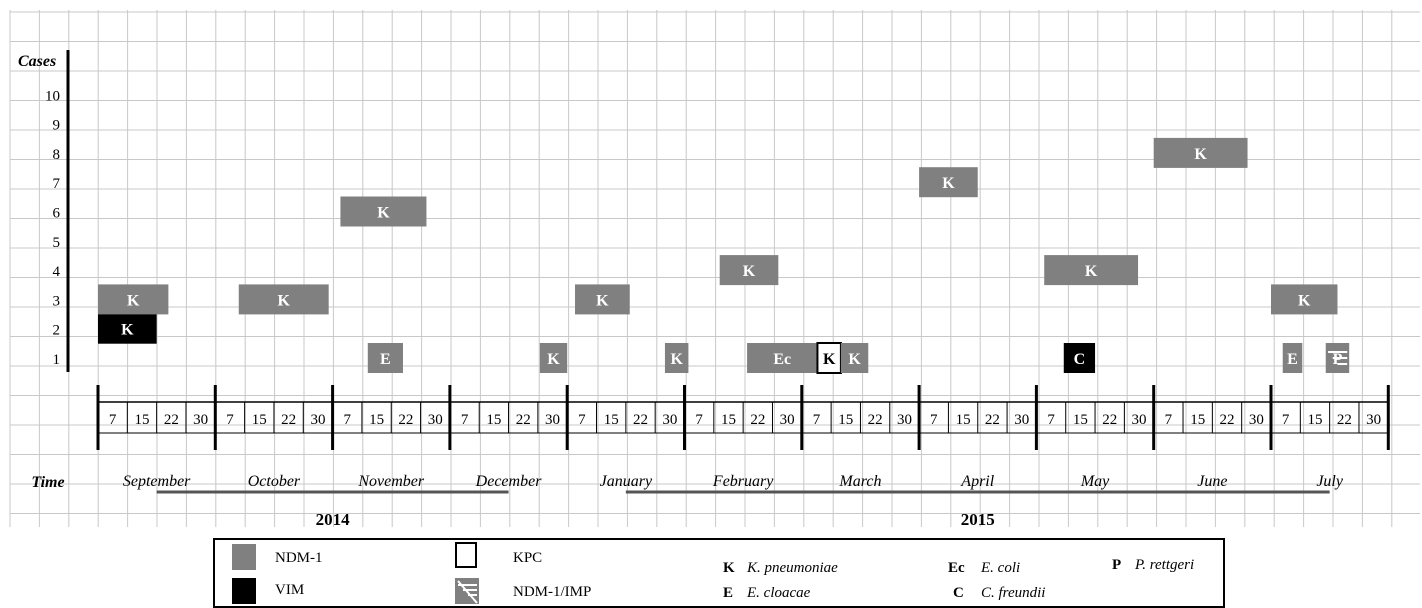 The image size is (1422, 608). What do you see at coordinates (47, 482) in the screenshot?
I see `x-axis-title: Time` at bounding box center [47, 482].